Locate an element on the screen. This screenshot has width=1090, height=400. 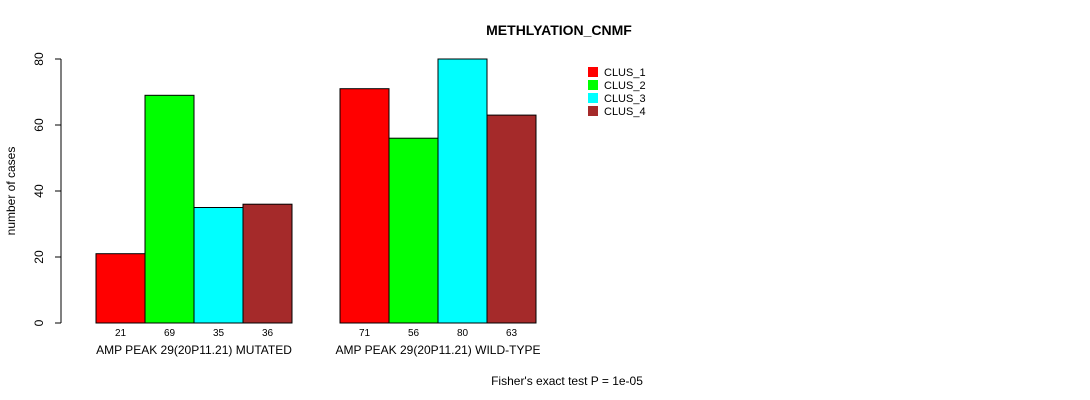
bar-value-label: 21 is located at coordinates (121, 333).